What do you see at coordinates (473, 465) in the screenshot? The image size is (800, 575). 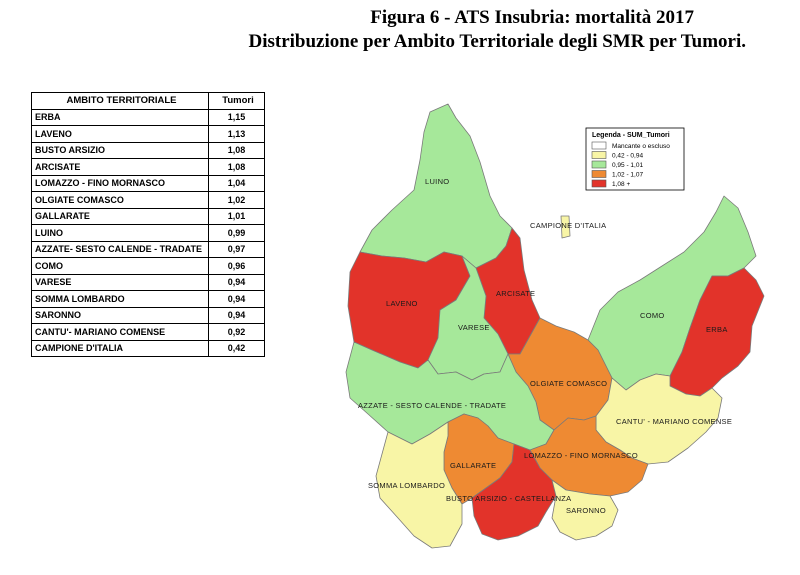 I see `label-gallarate: GALLARATE` at bounding box center [473, 465].